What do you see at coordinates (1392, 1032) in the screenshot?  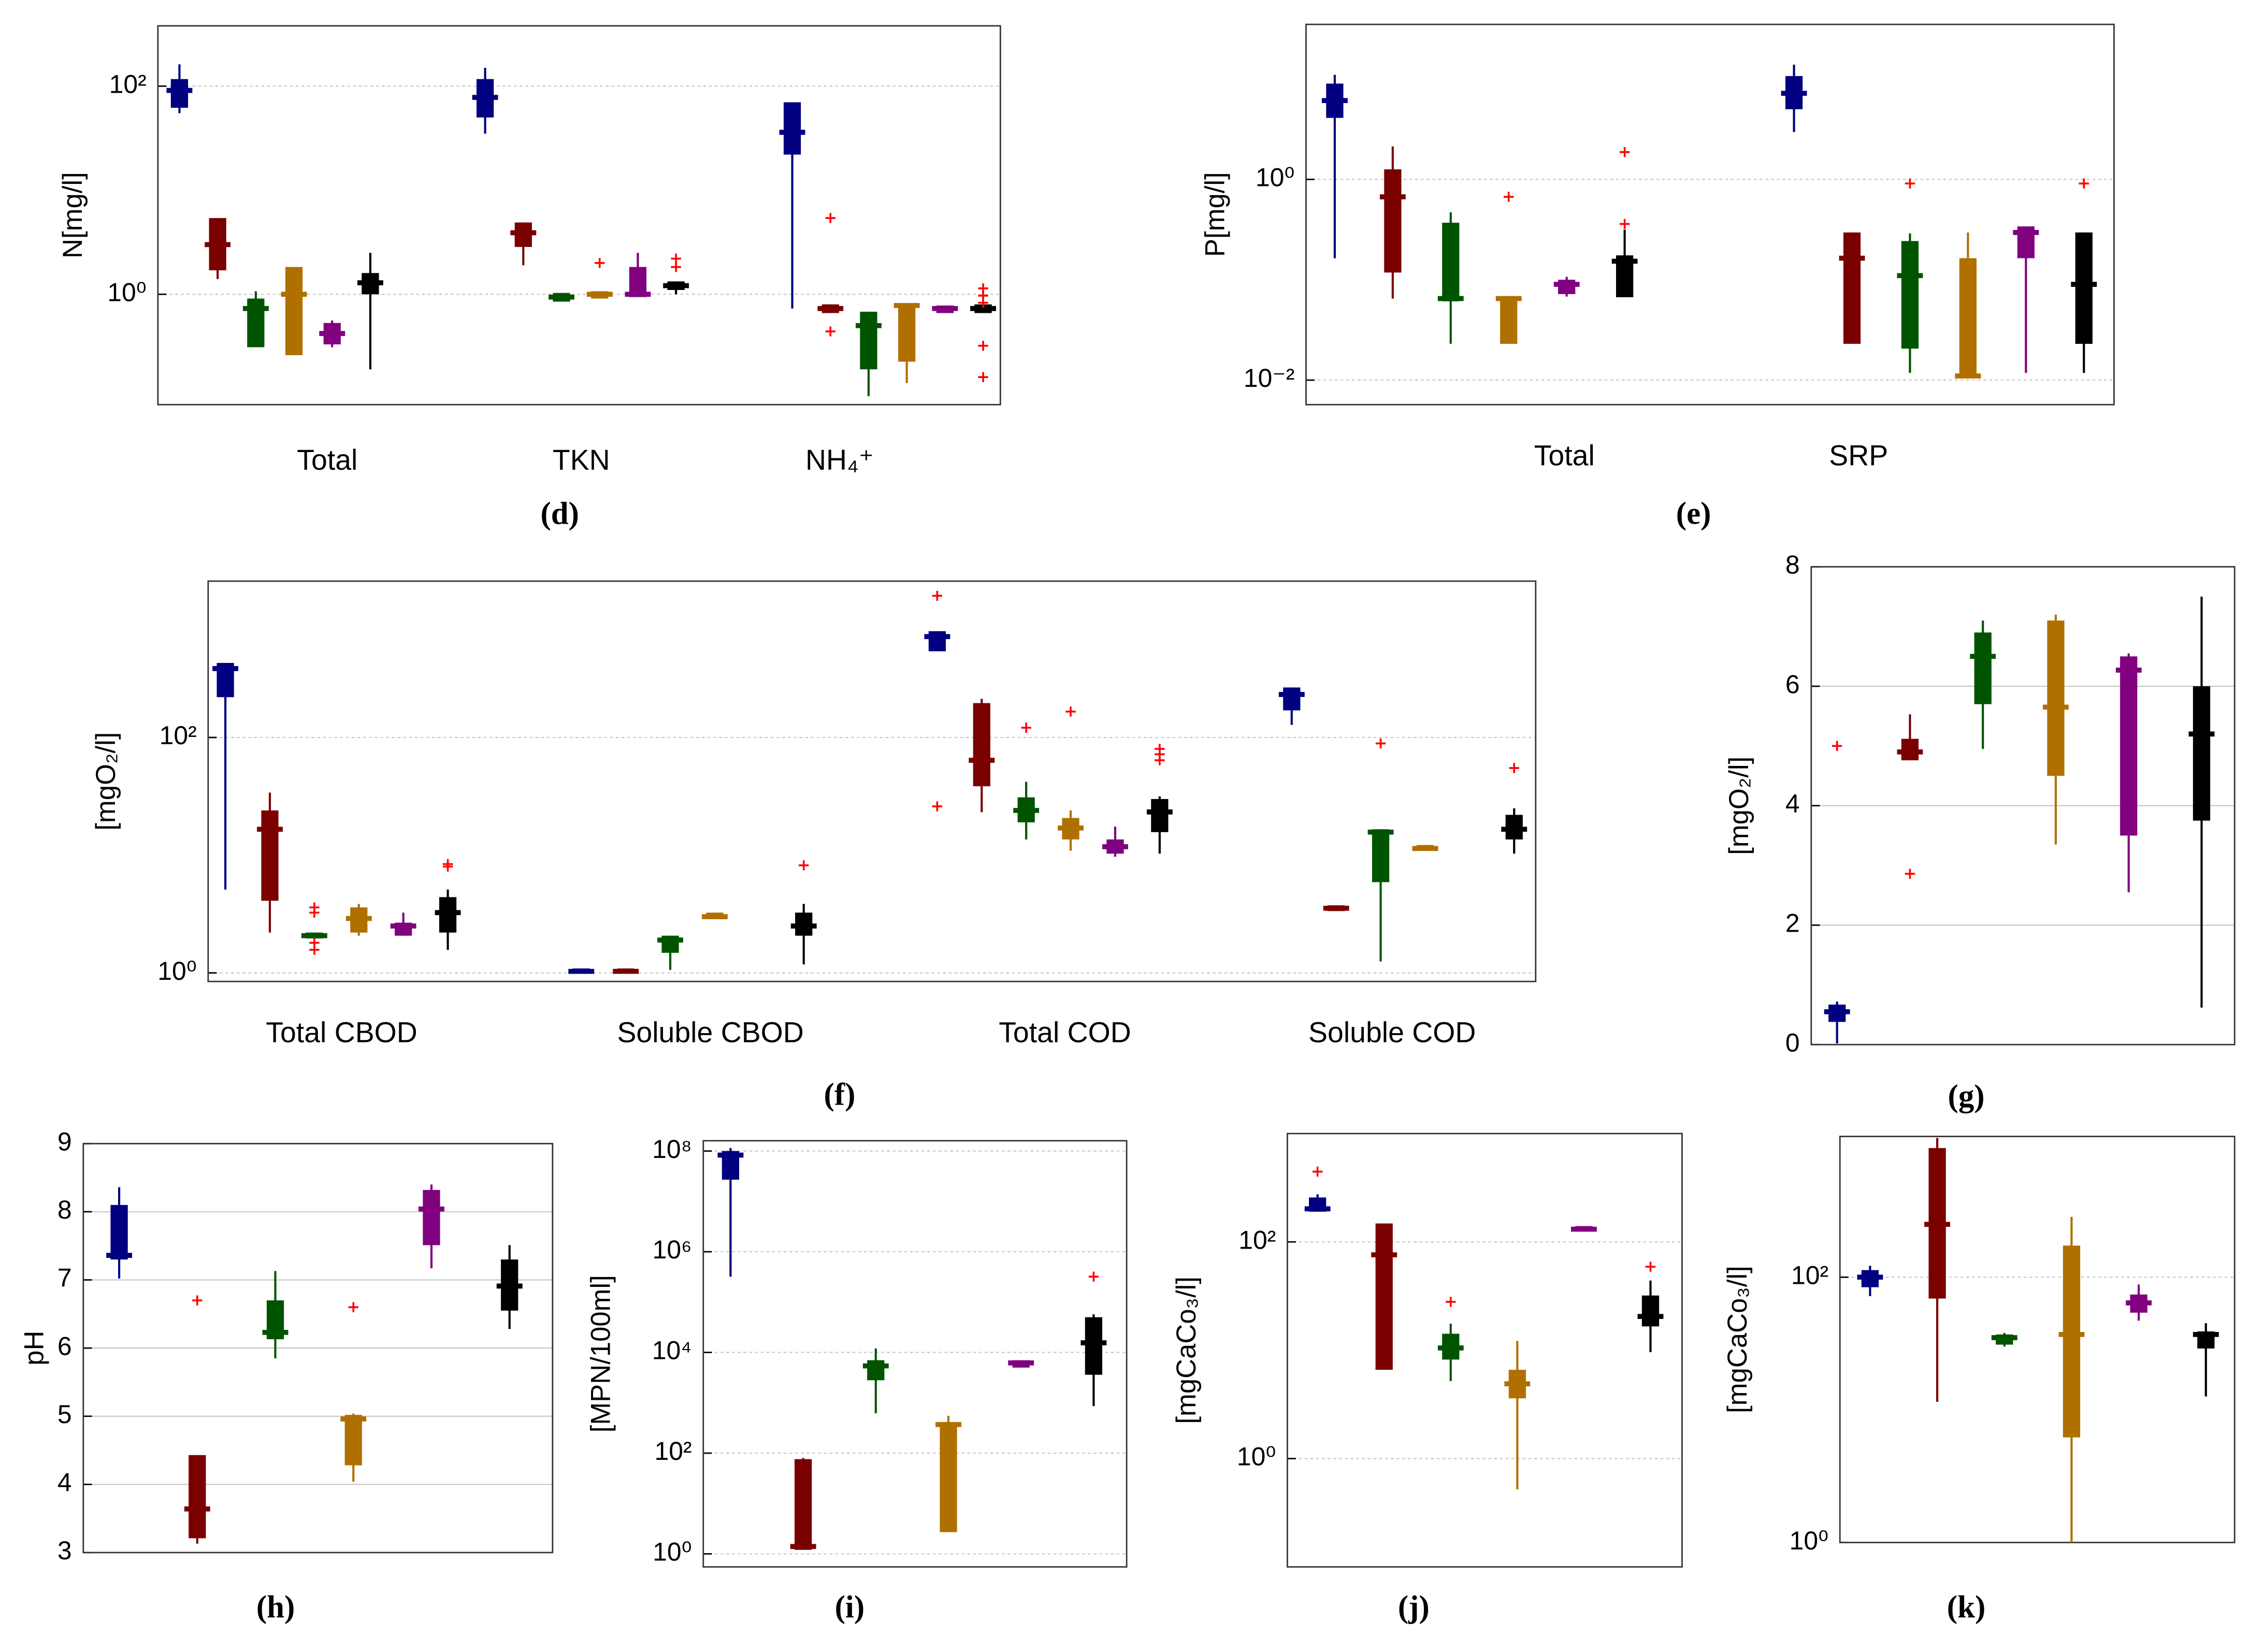 I see `category-label: Soluble COD` at bounding box center [1392, 1032].